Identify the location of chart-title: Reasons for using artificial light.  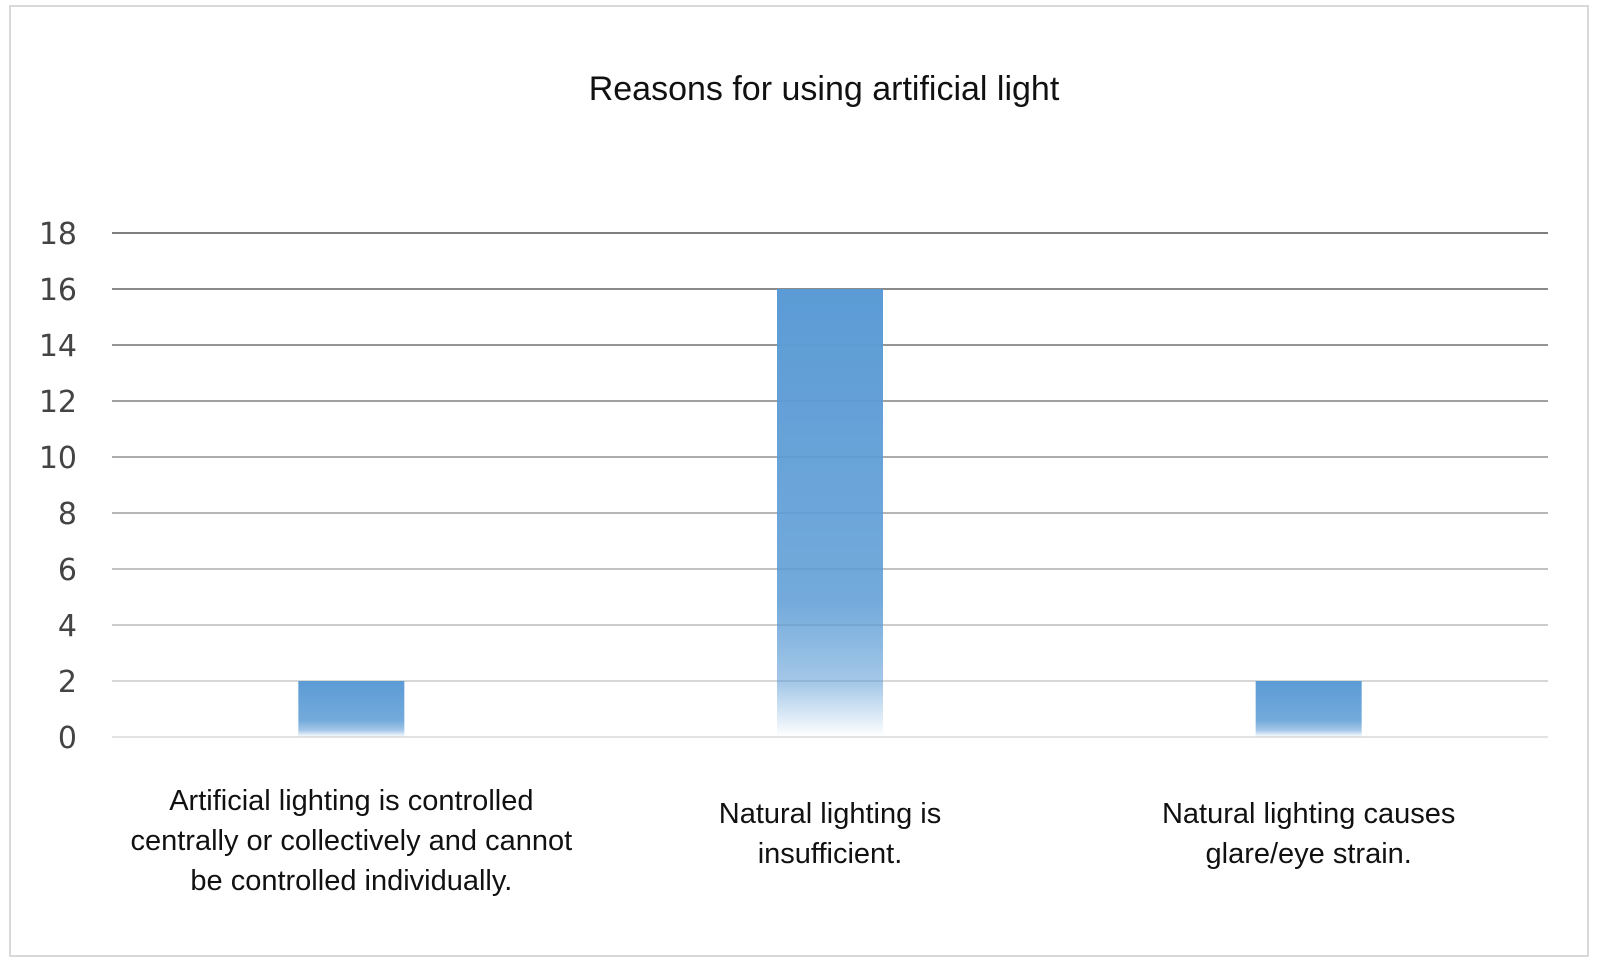
(824, 89).